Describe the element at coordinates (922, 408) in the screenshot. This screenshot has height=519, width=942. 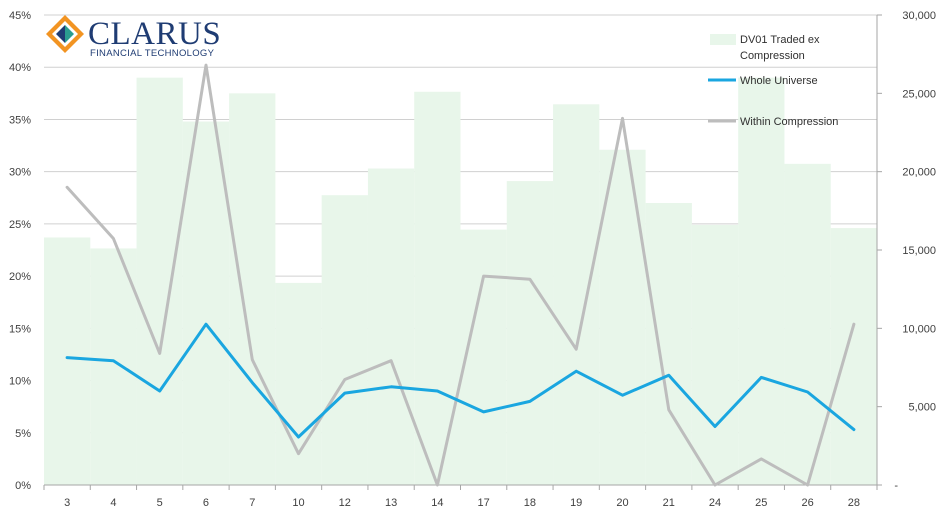
I see `y-right-tick-label: 5,000` at that location.